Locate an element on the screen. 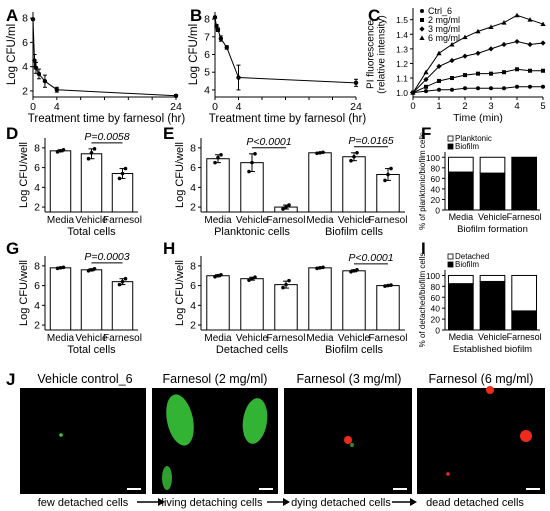  x-axis-label: Total cells is located at coordinates (91, 232).